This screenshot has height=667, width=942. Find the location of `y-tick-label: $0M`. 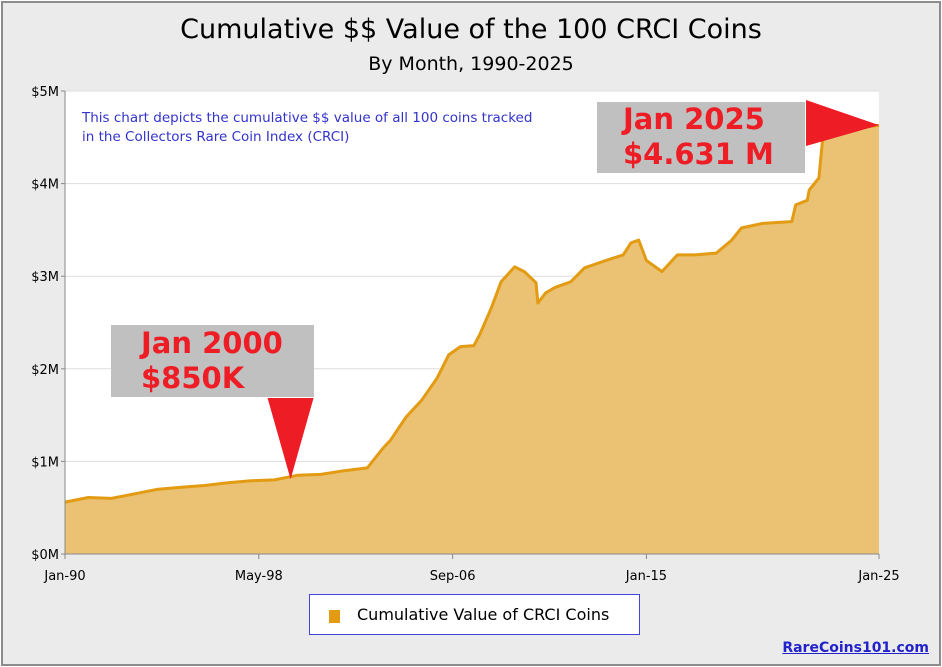

y-tick-label: $0M is located at coordinates (45, 555).